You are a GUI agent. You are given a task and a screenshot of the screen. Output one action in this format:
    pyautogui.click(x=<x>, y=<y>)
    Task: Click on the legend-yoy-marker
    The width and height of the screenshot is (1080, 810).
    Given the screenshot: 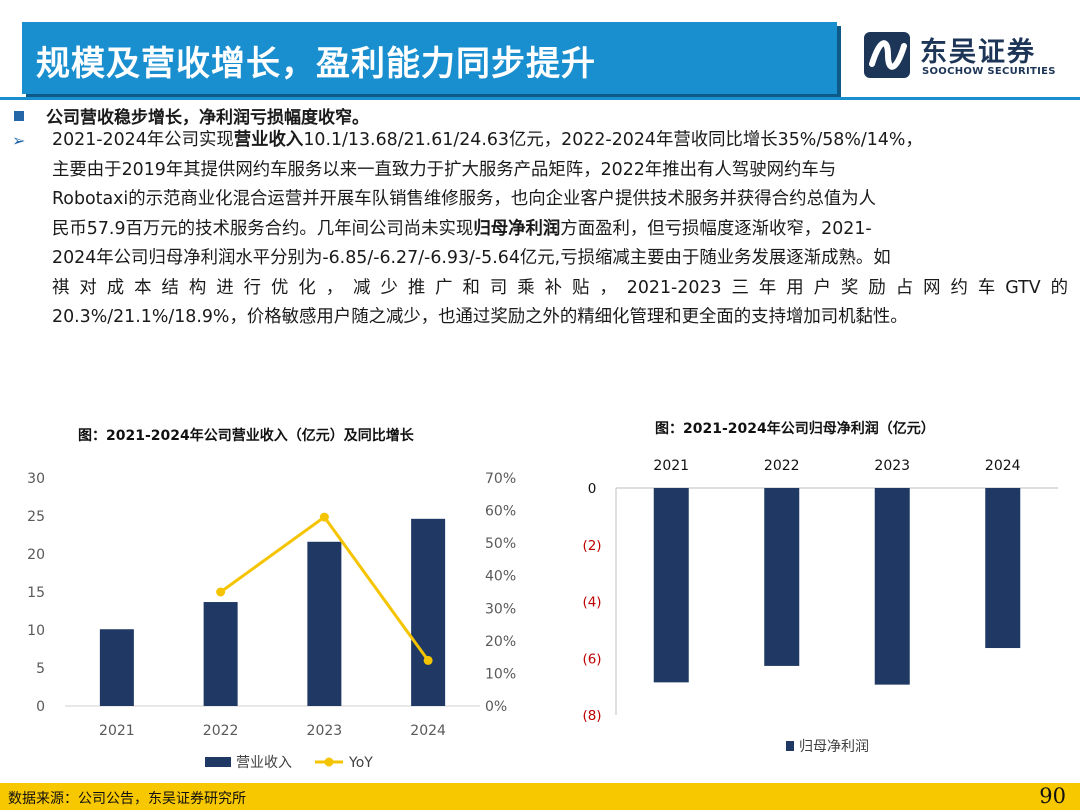 What is the action you would take?
    pyautogui.click(x=329, y=762)
    